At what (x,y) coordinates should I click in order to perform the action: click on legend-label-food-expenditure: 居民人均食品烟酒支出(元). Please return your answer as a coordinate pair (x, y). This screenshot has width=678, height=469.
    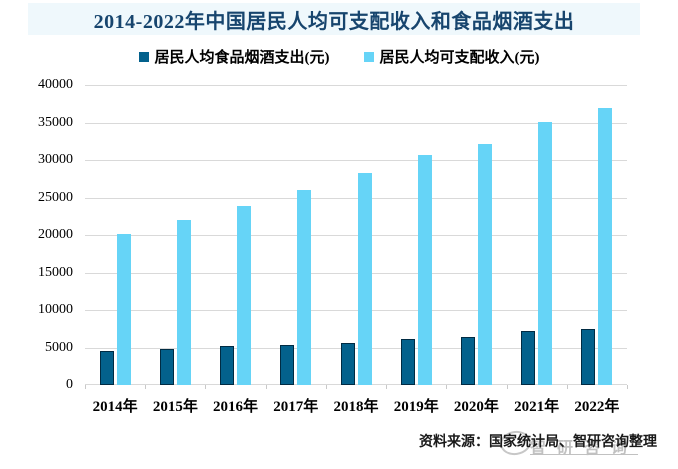
    Looking at the image, I should click on (242, 58).